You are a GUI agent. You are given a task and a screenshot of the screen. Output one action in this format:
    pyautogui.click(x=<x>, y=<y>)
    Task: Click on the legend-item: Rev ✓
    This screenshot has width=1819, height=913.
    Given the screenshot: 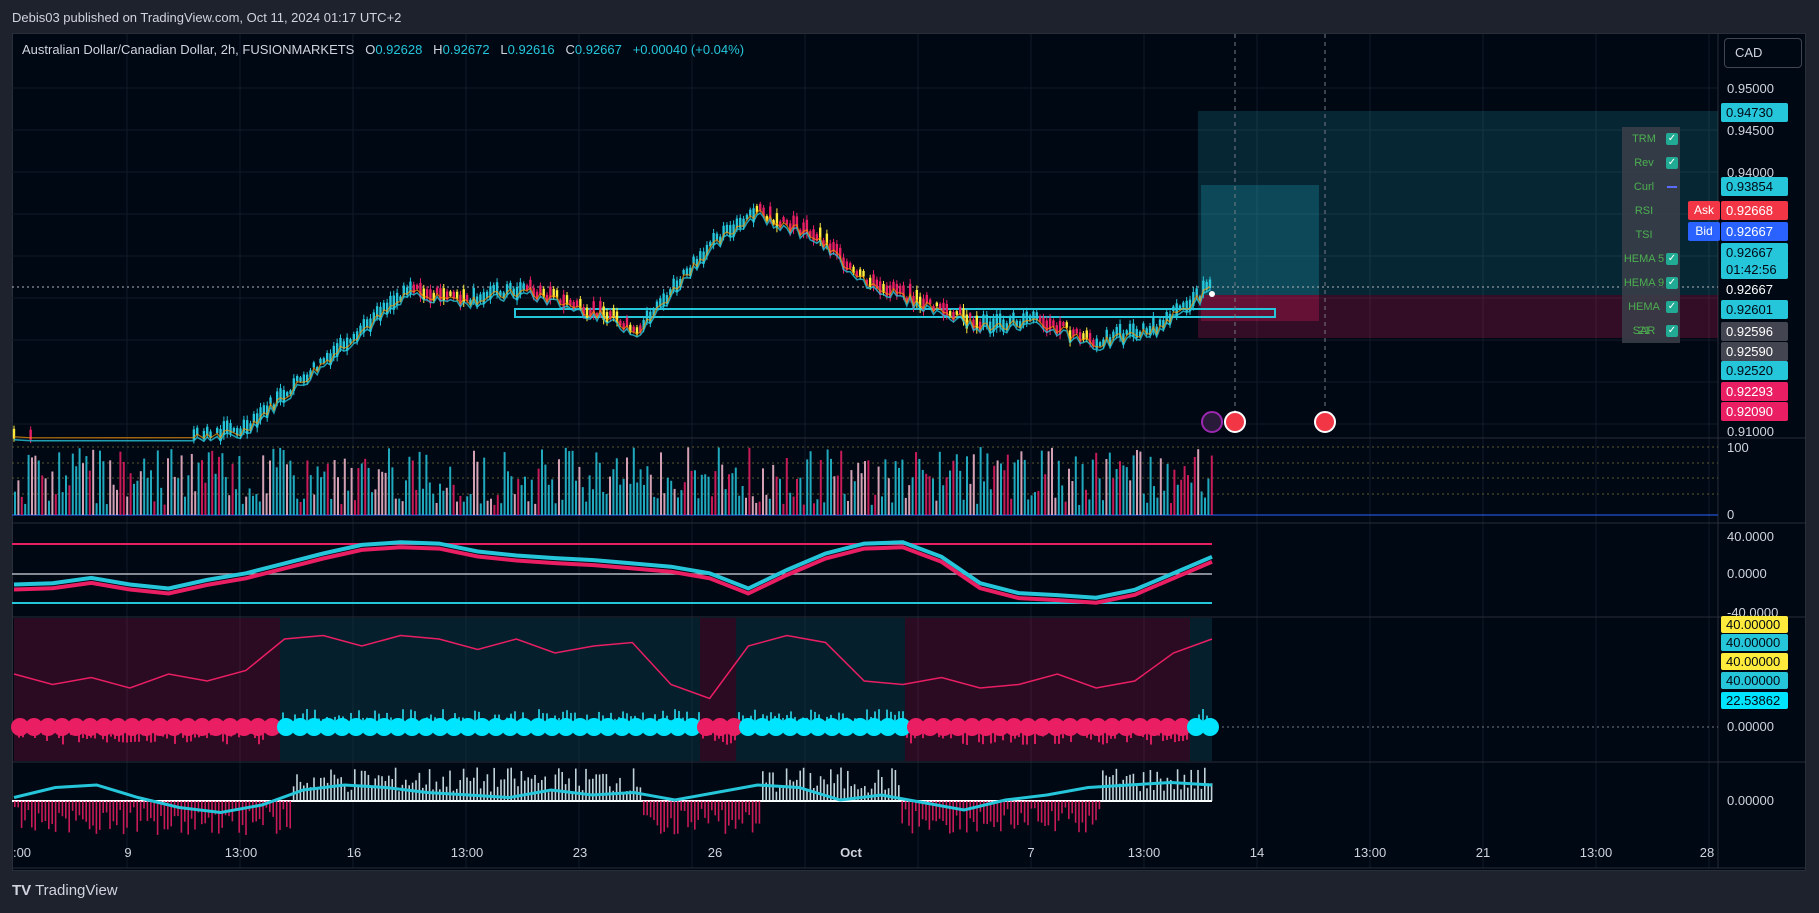 What is the action you would take?
    pyautogui.click(x=1651, y=163)
    